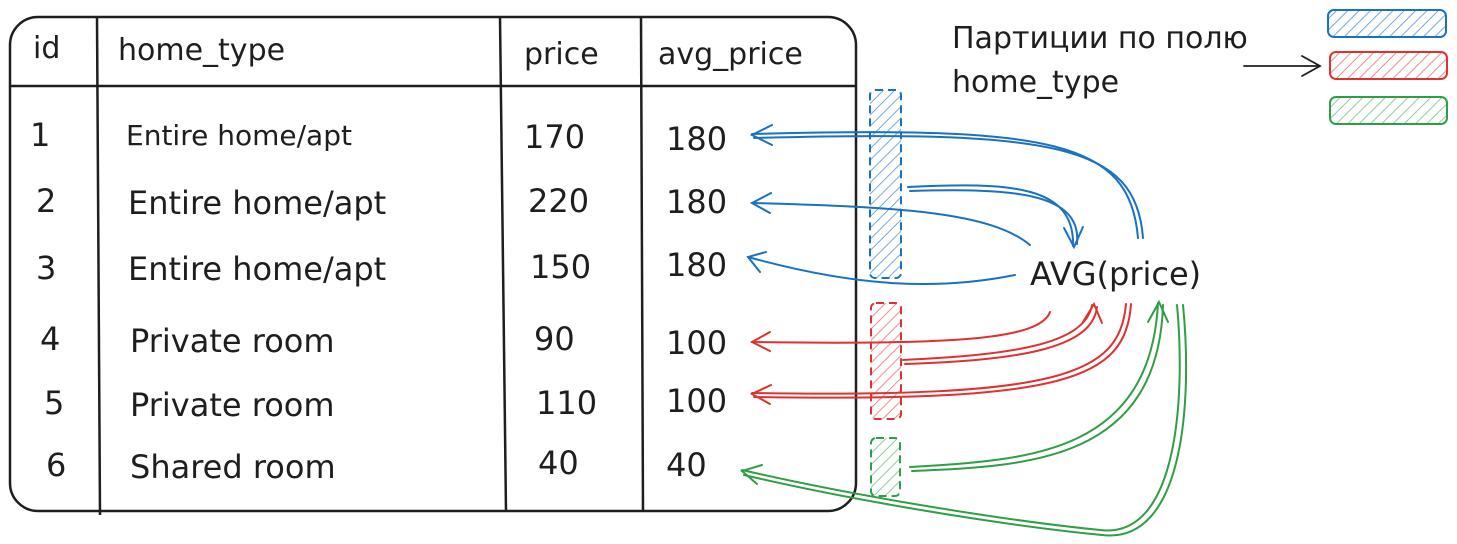 This screenshot has width=1457, height=544. Describe the element at coordinates (46, 201) in the screenshot. I see `cell-id: 2` at that location.